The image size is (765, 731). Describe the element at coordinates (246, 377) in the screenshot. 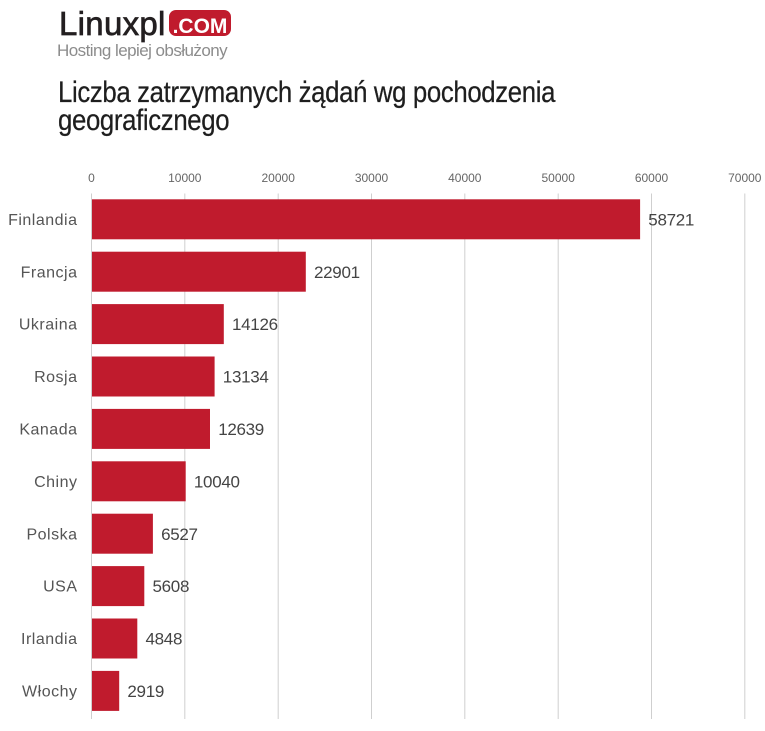

I see `svg-text: 13134` at that location.